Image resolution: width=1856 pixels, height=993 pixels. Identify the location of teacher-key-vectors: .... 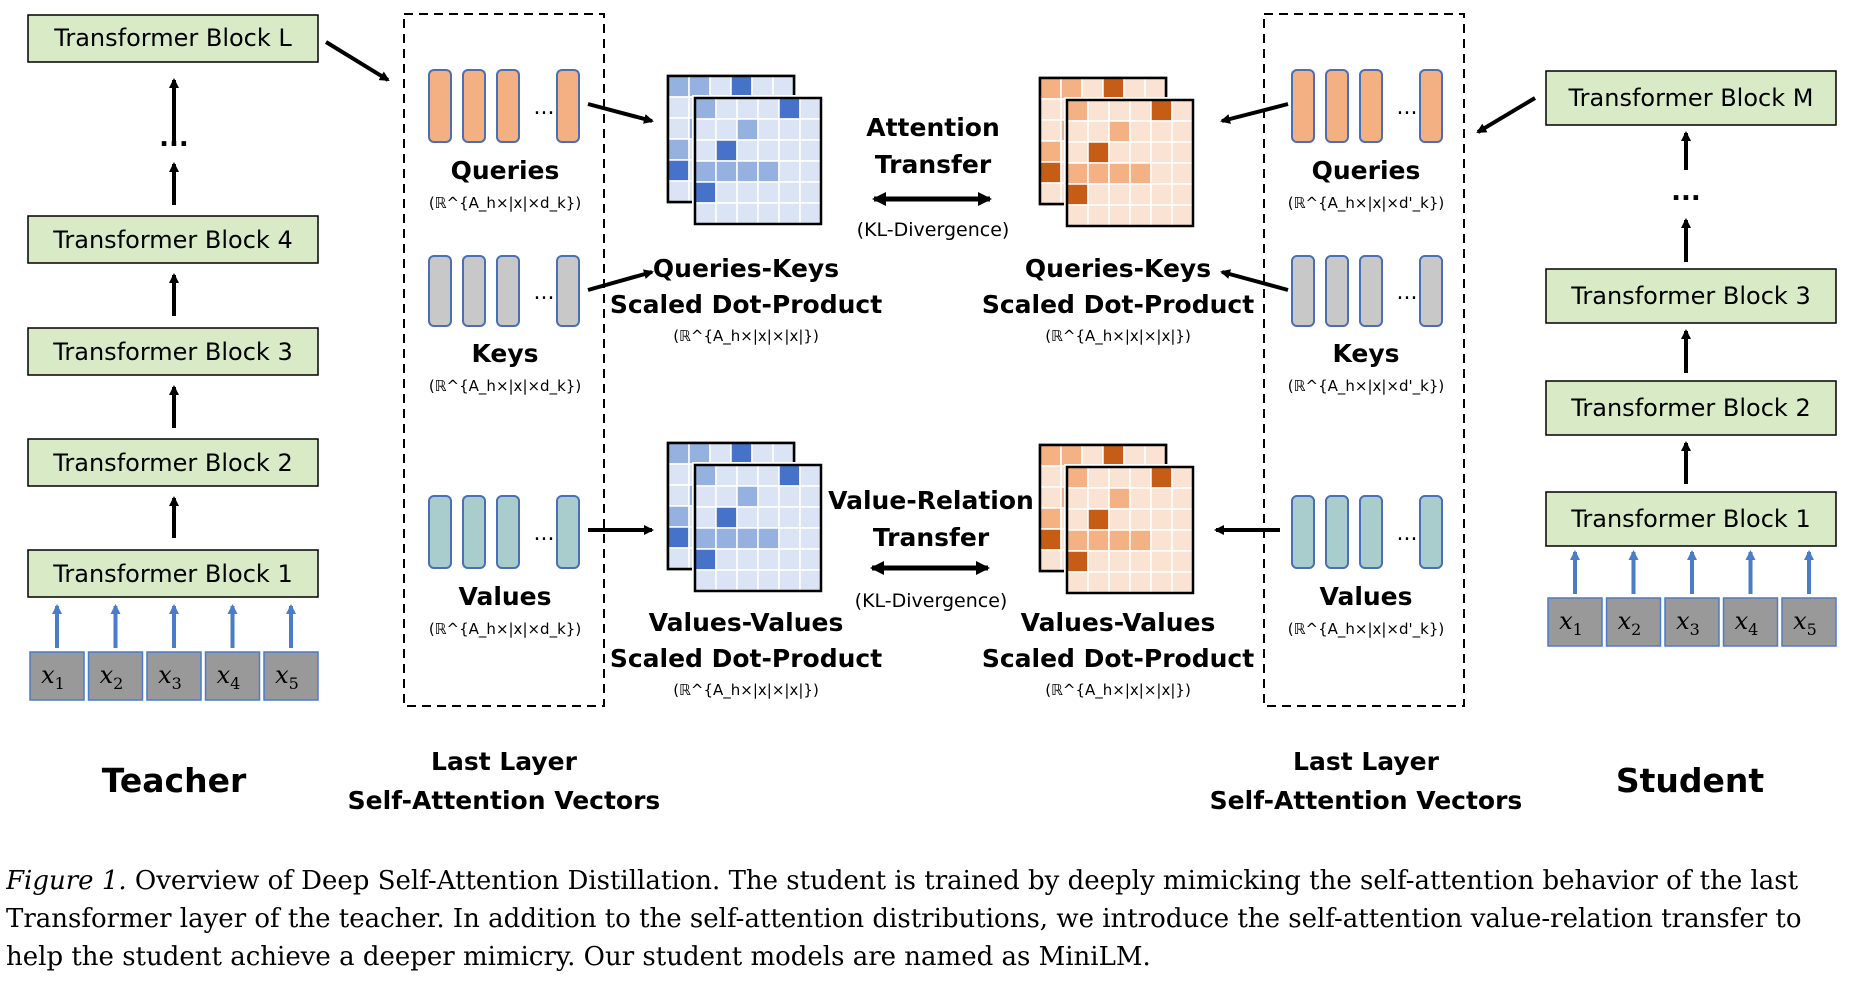
(504, 291).